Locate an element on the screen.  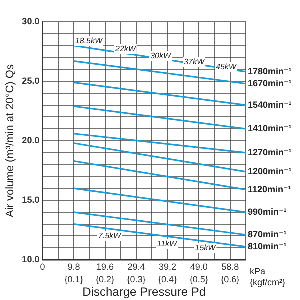
x2-tick-label: {0.3} is located at coordinates (136, 279).